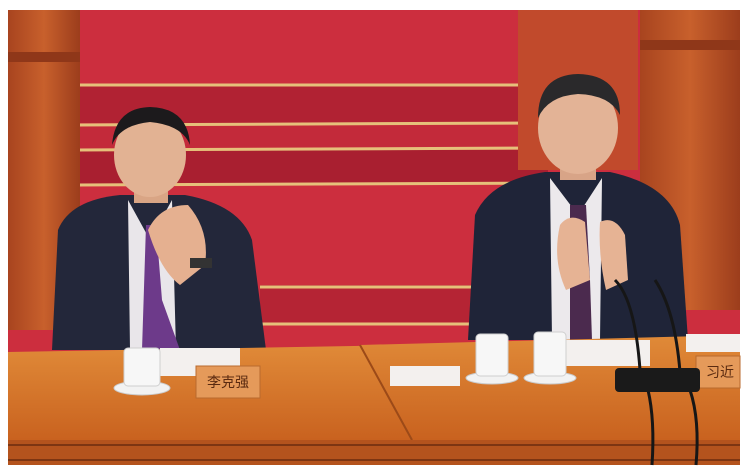 This screenshot has height=470, width=745. I want to click on placard-name: 李克强, so click(228, 383).